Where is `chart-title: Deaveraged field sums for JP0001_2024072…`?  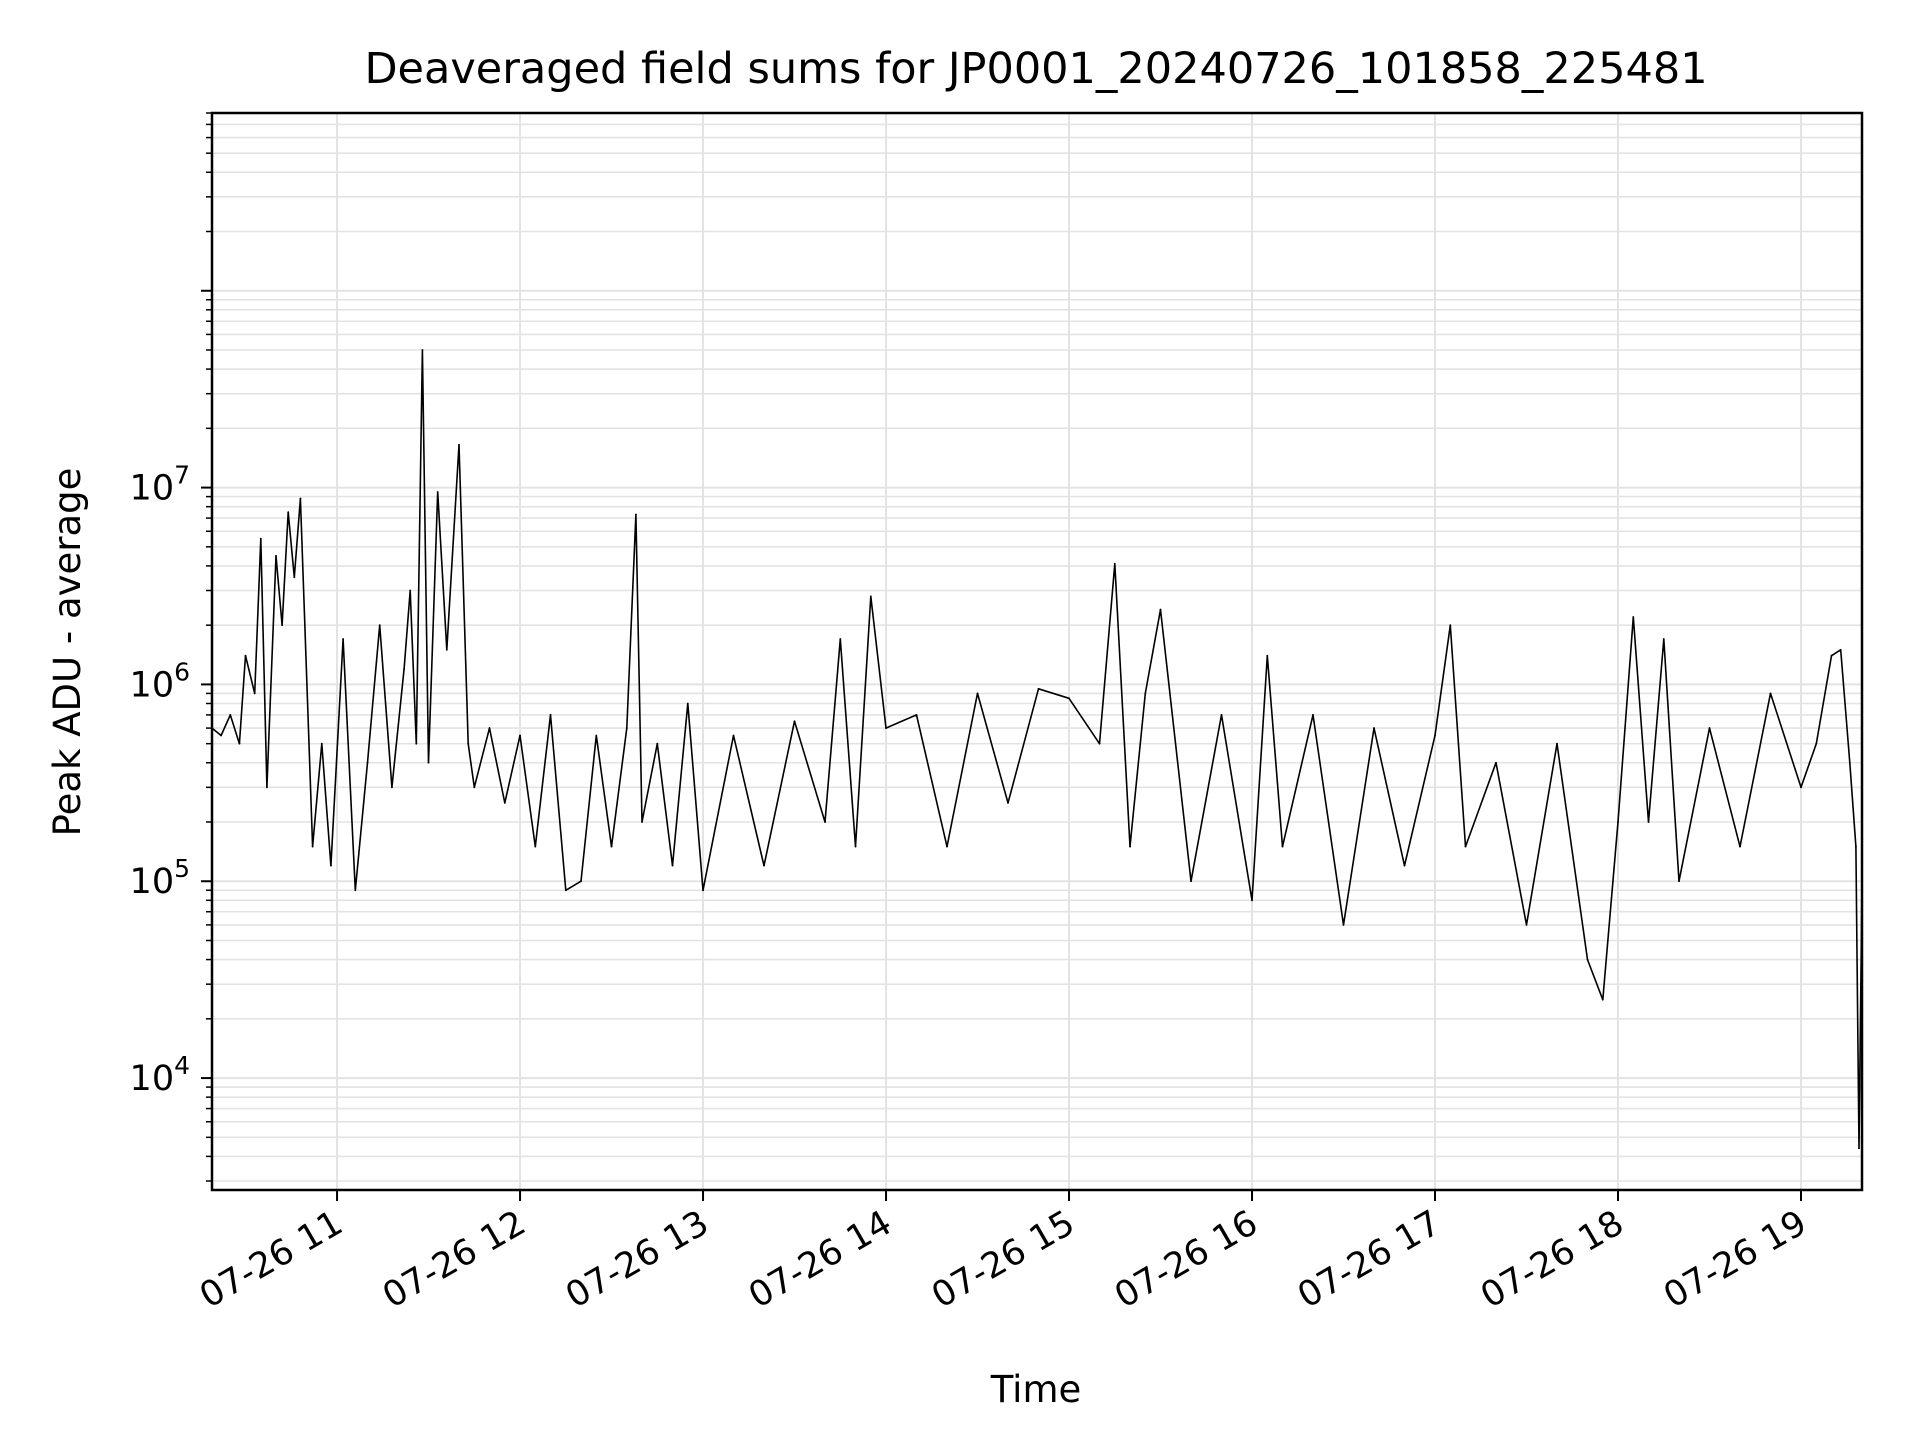
chart-title: Deaveraged field sums for JP0001_2024072… is located at coordinates (1035, 69).